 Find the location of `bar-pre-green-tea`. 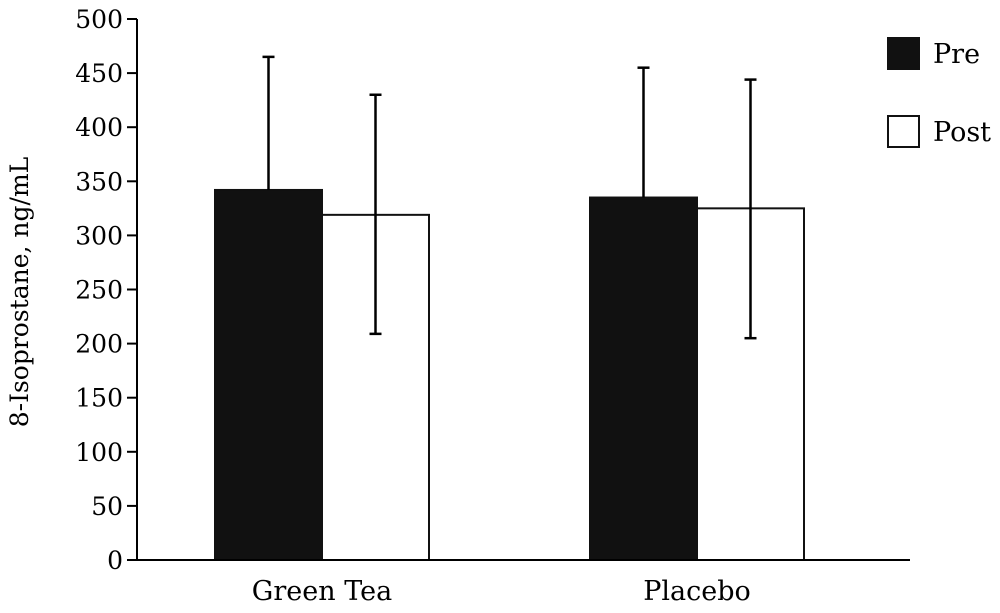

bar-pre-green-tea is located at coordinates (268, 374).